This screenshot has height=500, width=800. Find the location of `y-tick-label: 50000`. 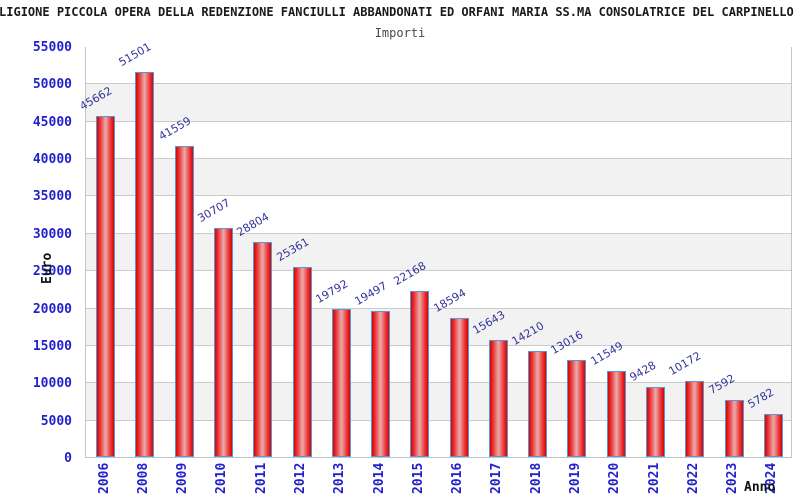

y-tick-label: 50000 is located at coordinates (52, 85).